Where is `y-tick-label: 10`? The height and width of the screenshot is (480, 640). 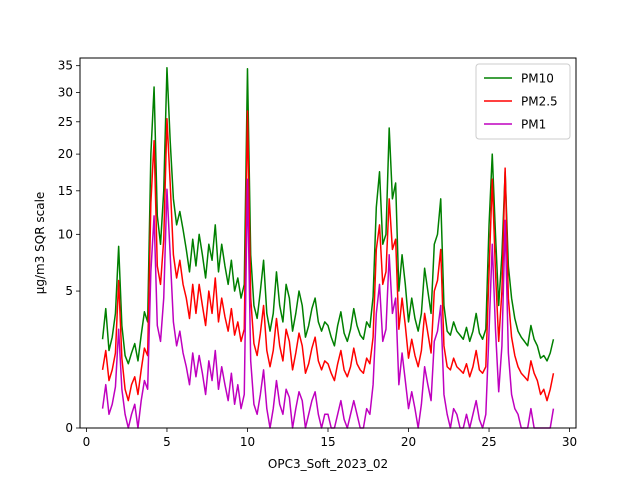 y-tick-label: 10 is located at coordinates (65, 234).